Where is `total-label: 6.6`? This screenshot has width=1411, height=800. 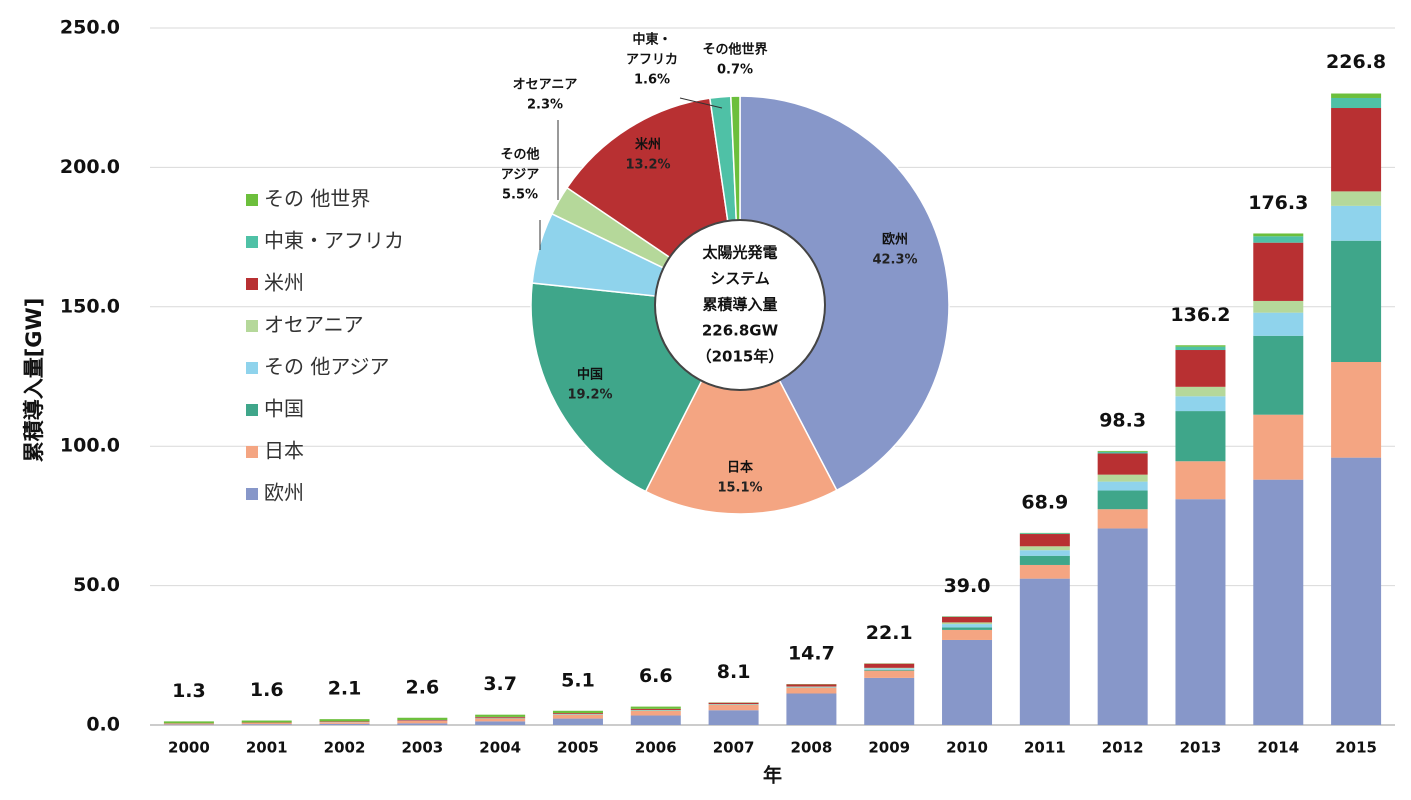 total-label: 6.6 is located at coordinates (656, 676).